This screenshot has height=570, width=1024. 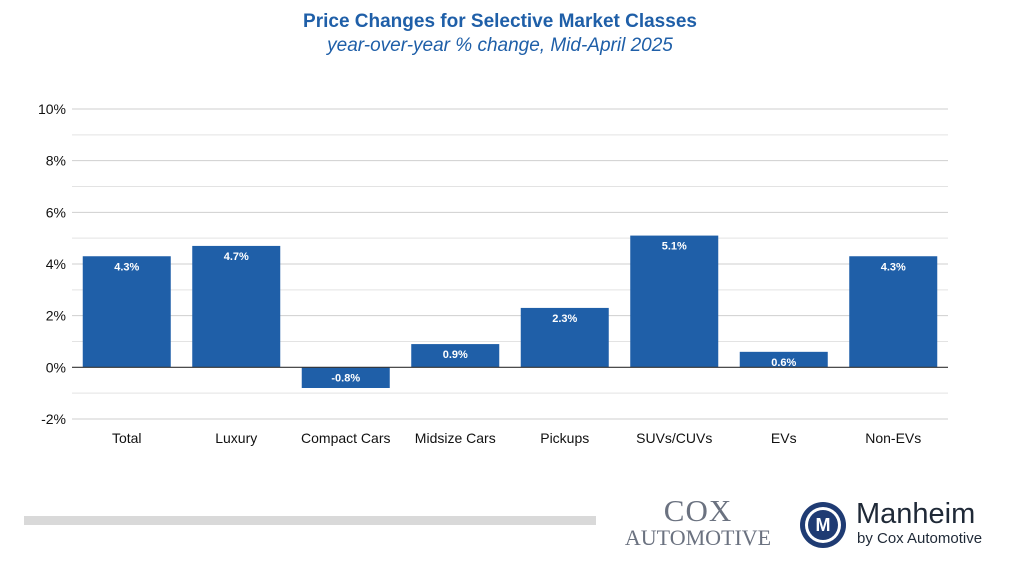 I want to click on x-tick-label: Pickups, so click(x=564, y=438).